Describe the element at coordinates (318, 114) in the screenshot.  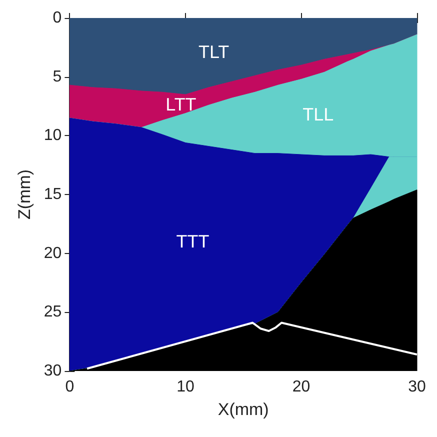
I see `series-label: TLL` at that location.